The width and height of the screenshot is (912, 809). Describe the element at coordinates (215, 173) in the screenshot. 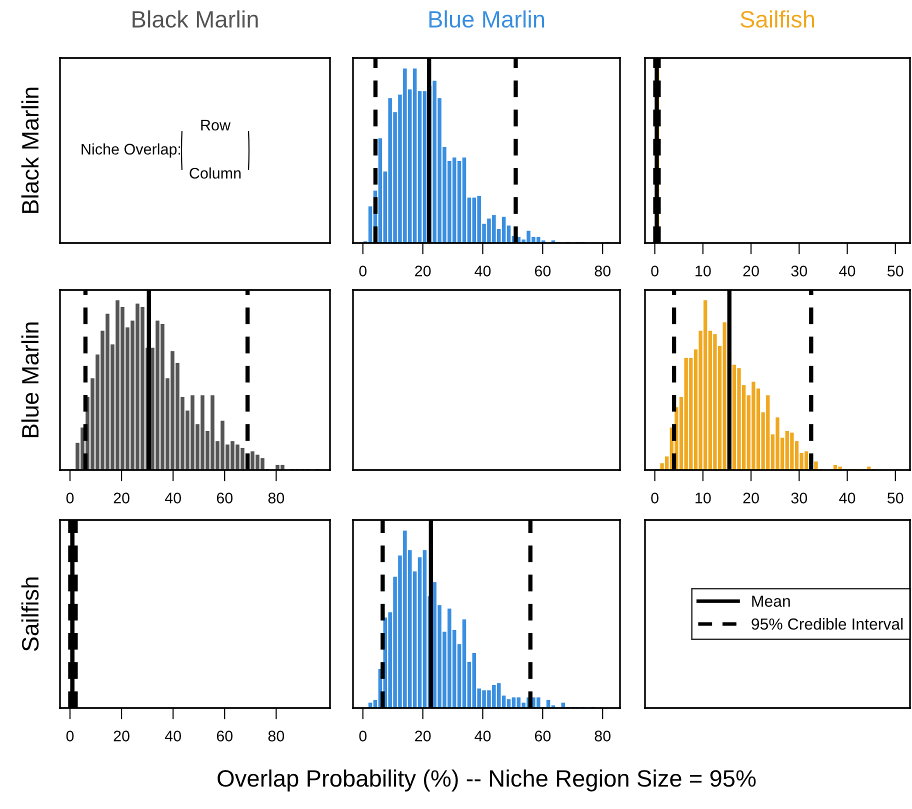

I see `text: Column` at that location.